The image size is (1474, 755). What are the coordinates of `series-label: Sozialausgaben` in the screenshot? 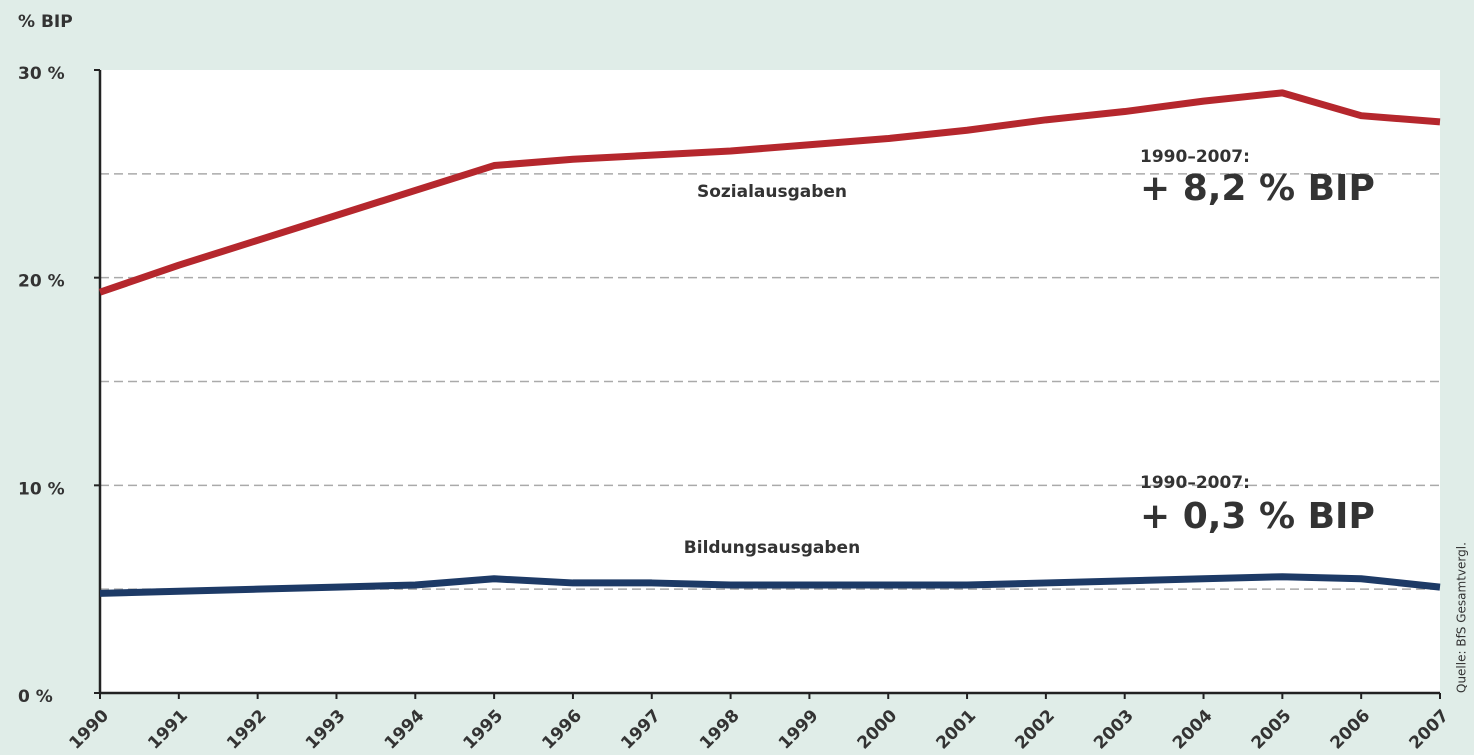 It's located at (772, 192).